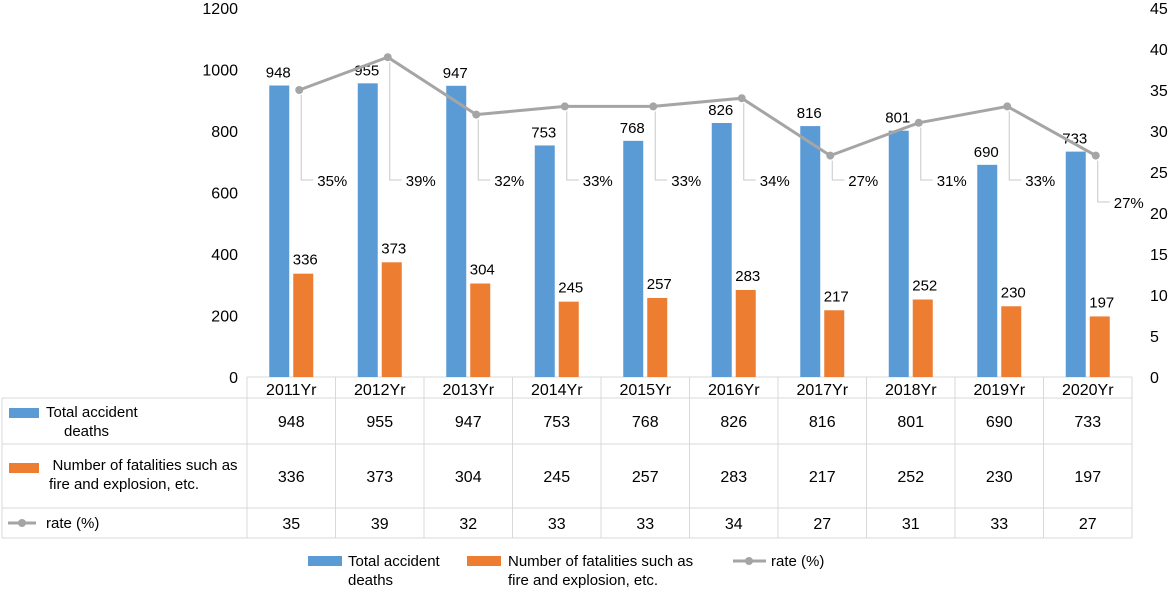 The image size is (1169, 595). Describe the element at coordinates (570, 288) in the screenshot. I see `bar-data-label: 245` at that location.